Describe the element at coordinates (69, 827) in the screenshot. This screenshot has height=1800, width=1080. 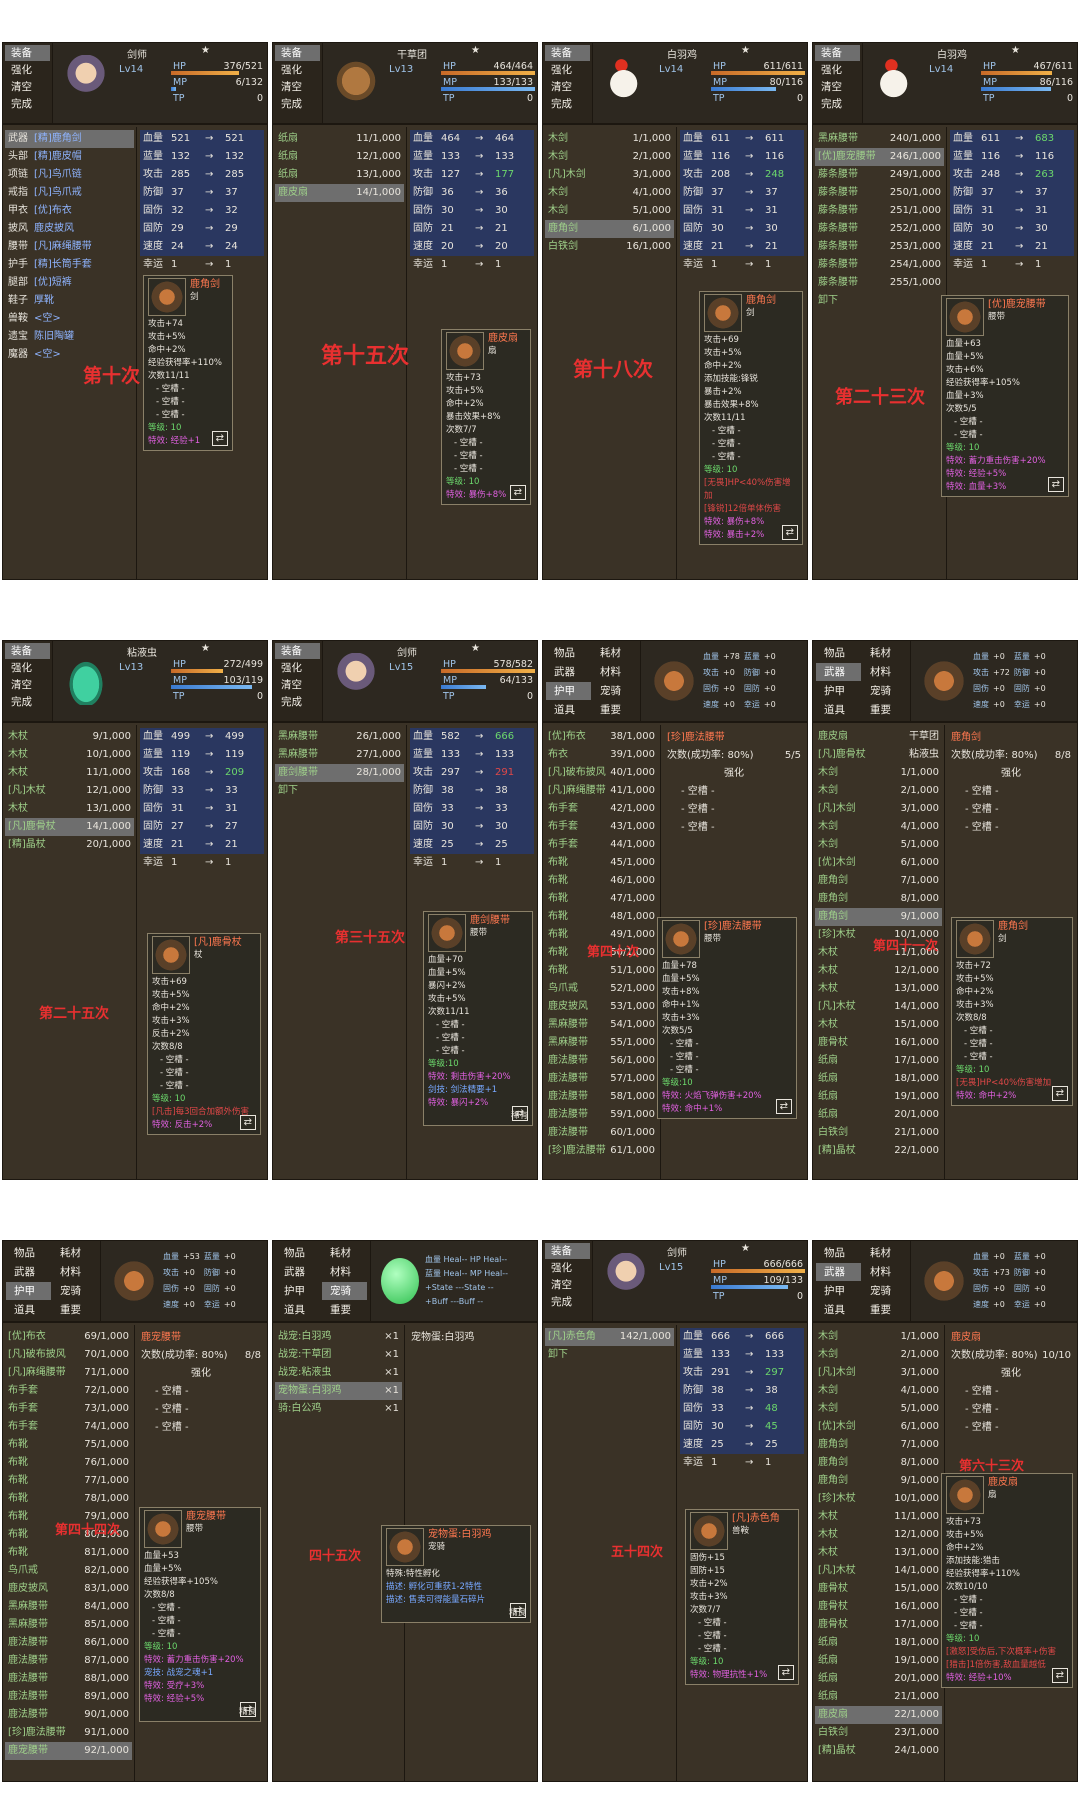
I see `list-item: [凡]鹿骨杖 14/1,000` at that location.